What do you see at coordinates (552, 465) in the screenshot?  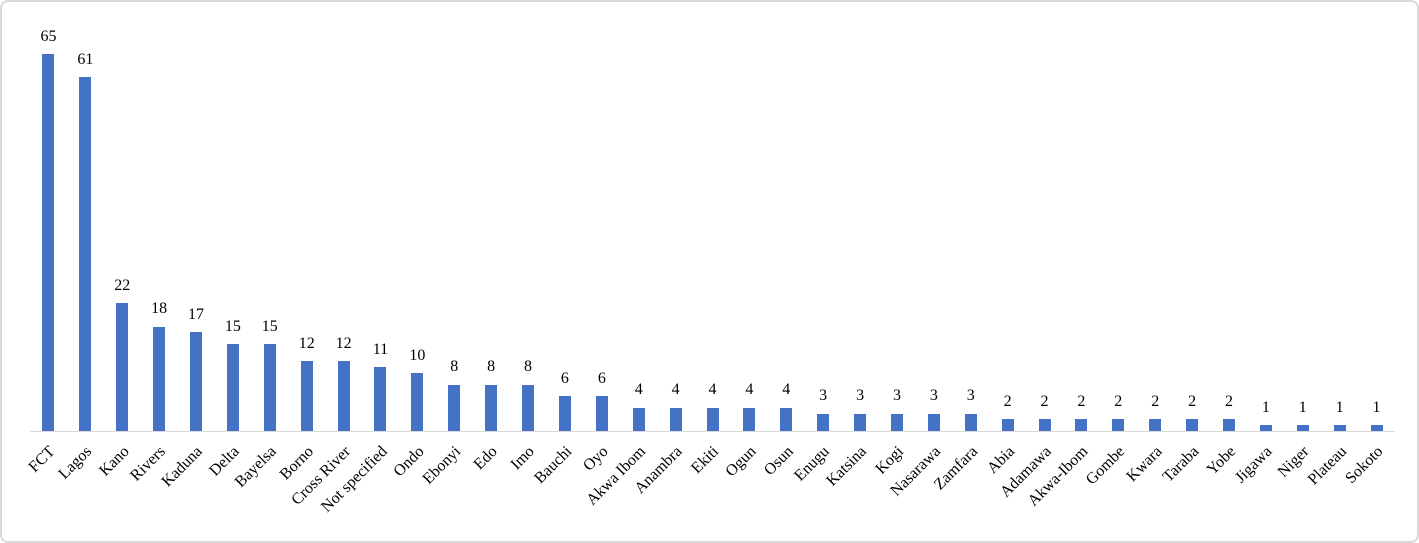 I see `x-axis-label: Bauchi` at bounding box center [552, 465].